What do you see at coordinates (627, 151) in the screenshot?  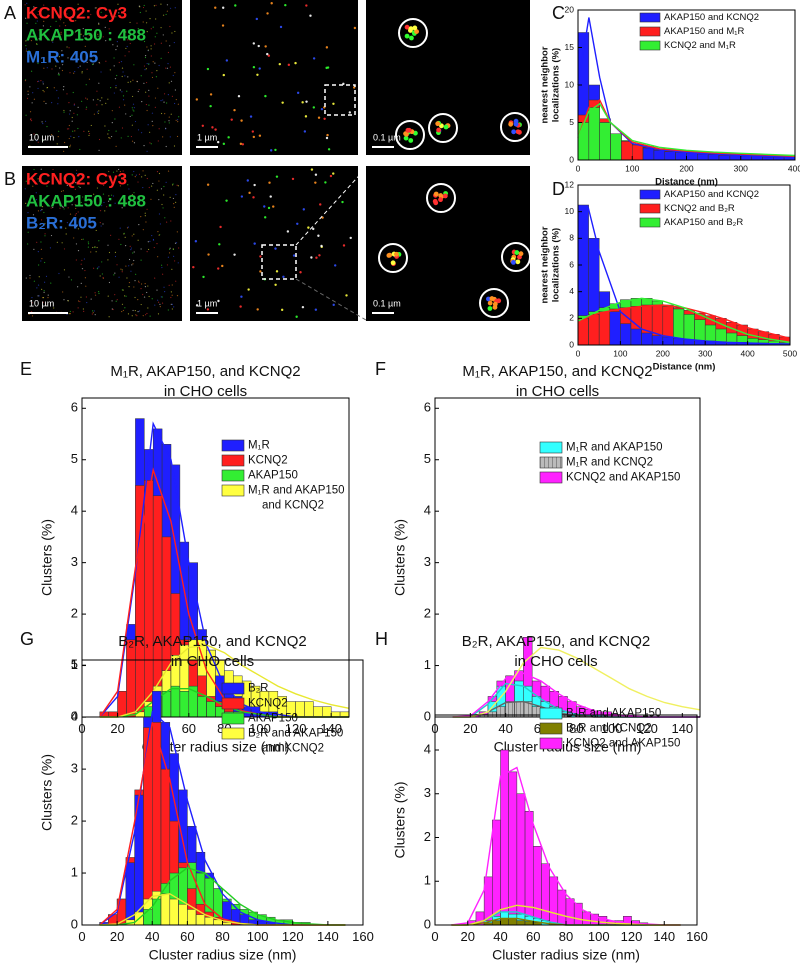 I see `bar` at bounding box center [627, 151].